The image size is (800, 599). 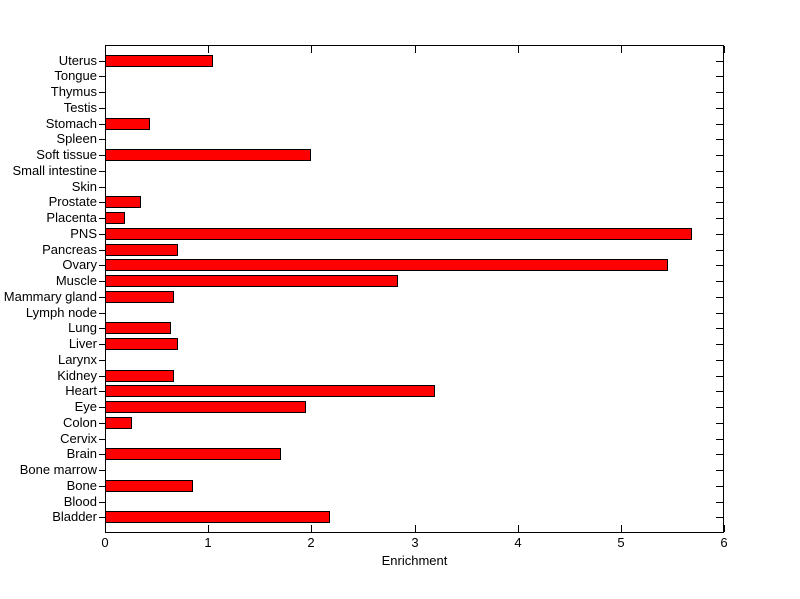 I want to click on y-tick-label-pancreas: Pancreas, so click(x=69, y=249).